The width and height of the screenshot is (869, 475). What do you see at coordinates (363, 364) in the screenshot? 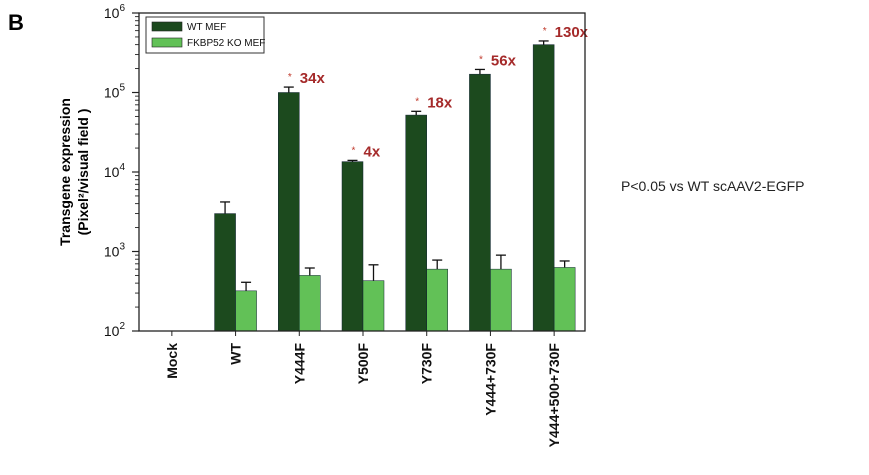
I see `x-tick-label-y500f: Y500F` at bounding box center [363, 364].